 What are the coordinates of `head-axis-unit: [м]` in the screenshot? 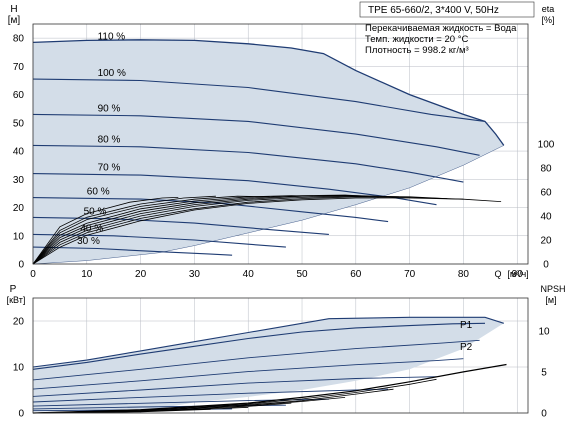 It's located at (14, 20).